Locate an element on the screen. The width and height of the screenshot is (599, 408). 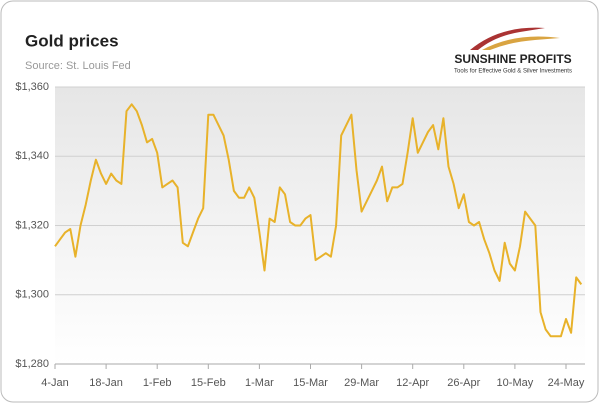
y-tick-label: $1,320 is located at coordinates (32, 225).